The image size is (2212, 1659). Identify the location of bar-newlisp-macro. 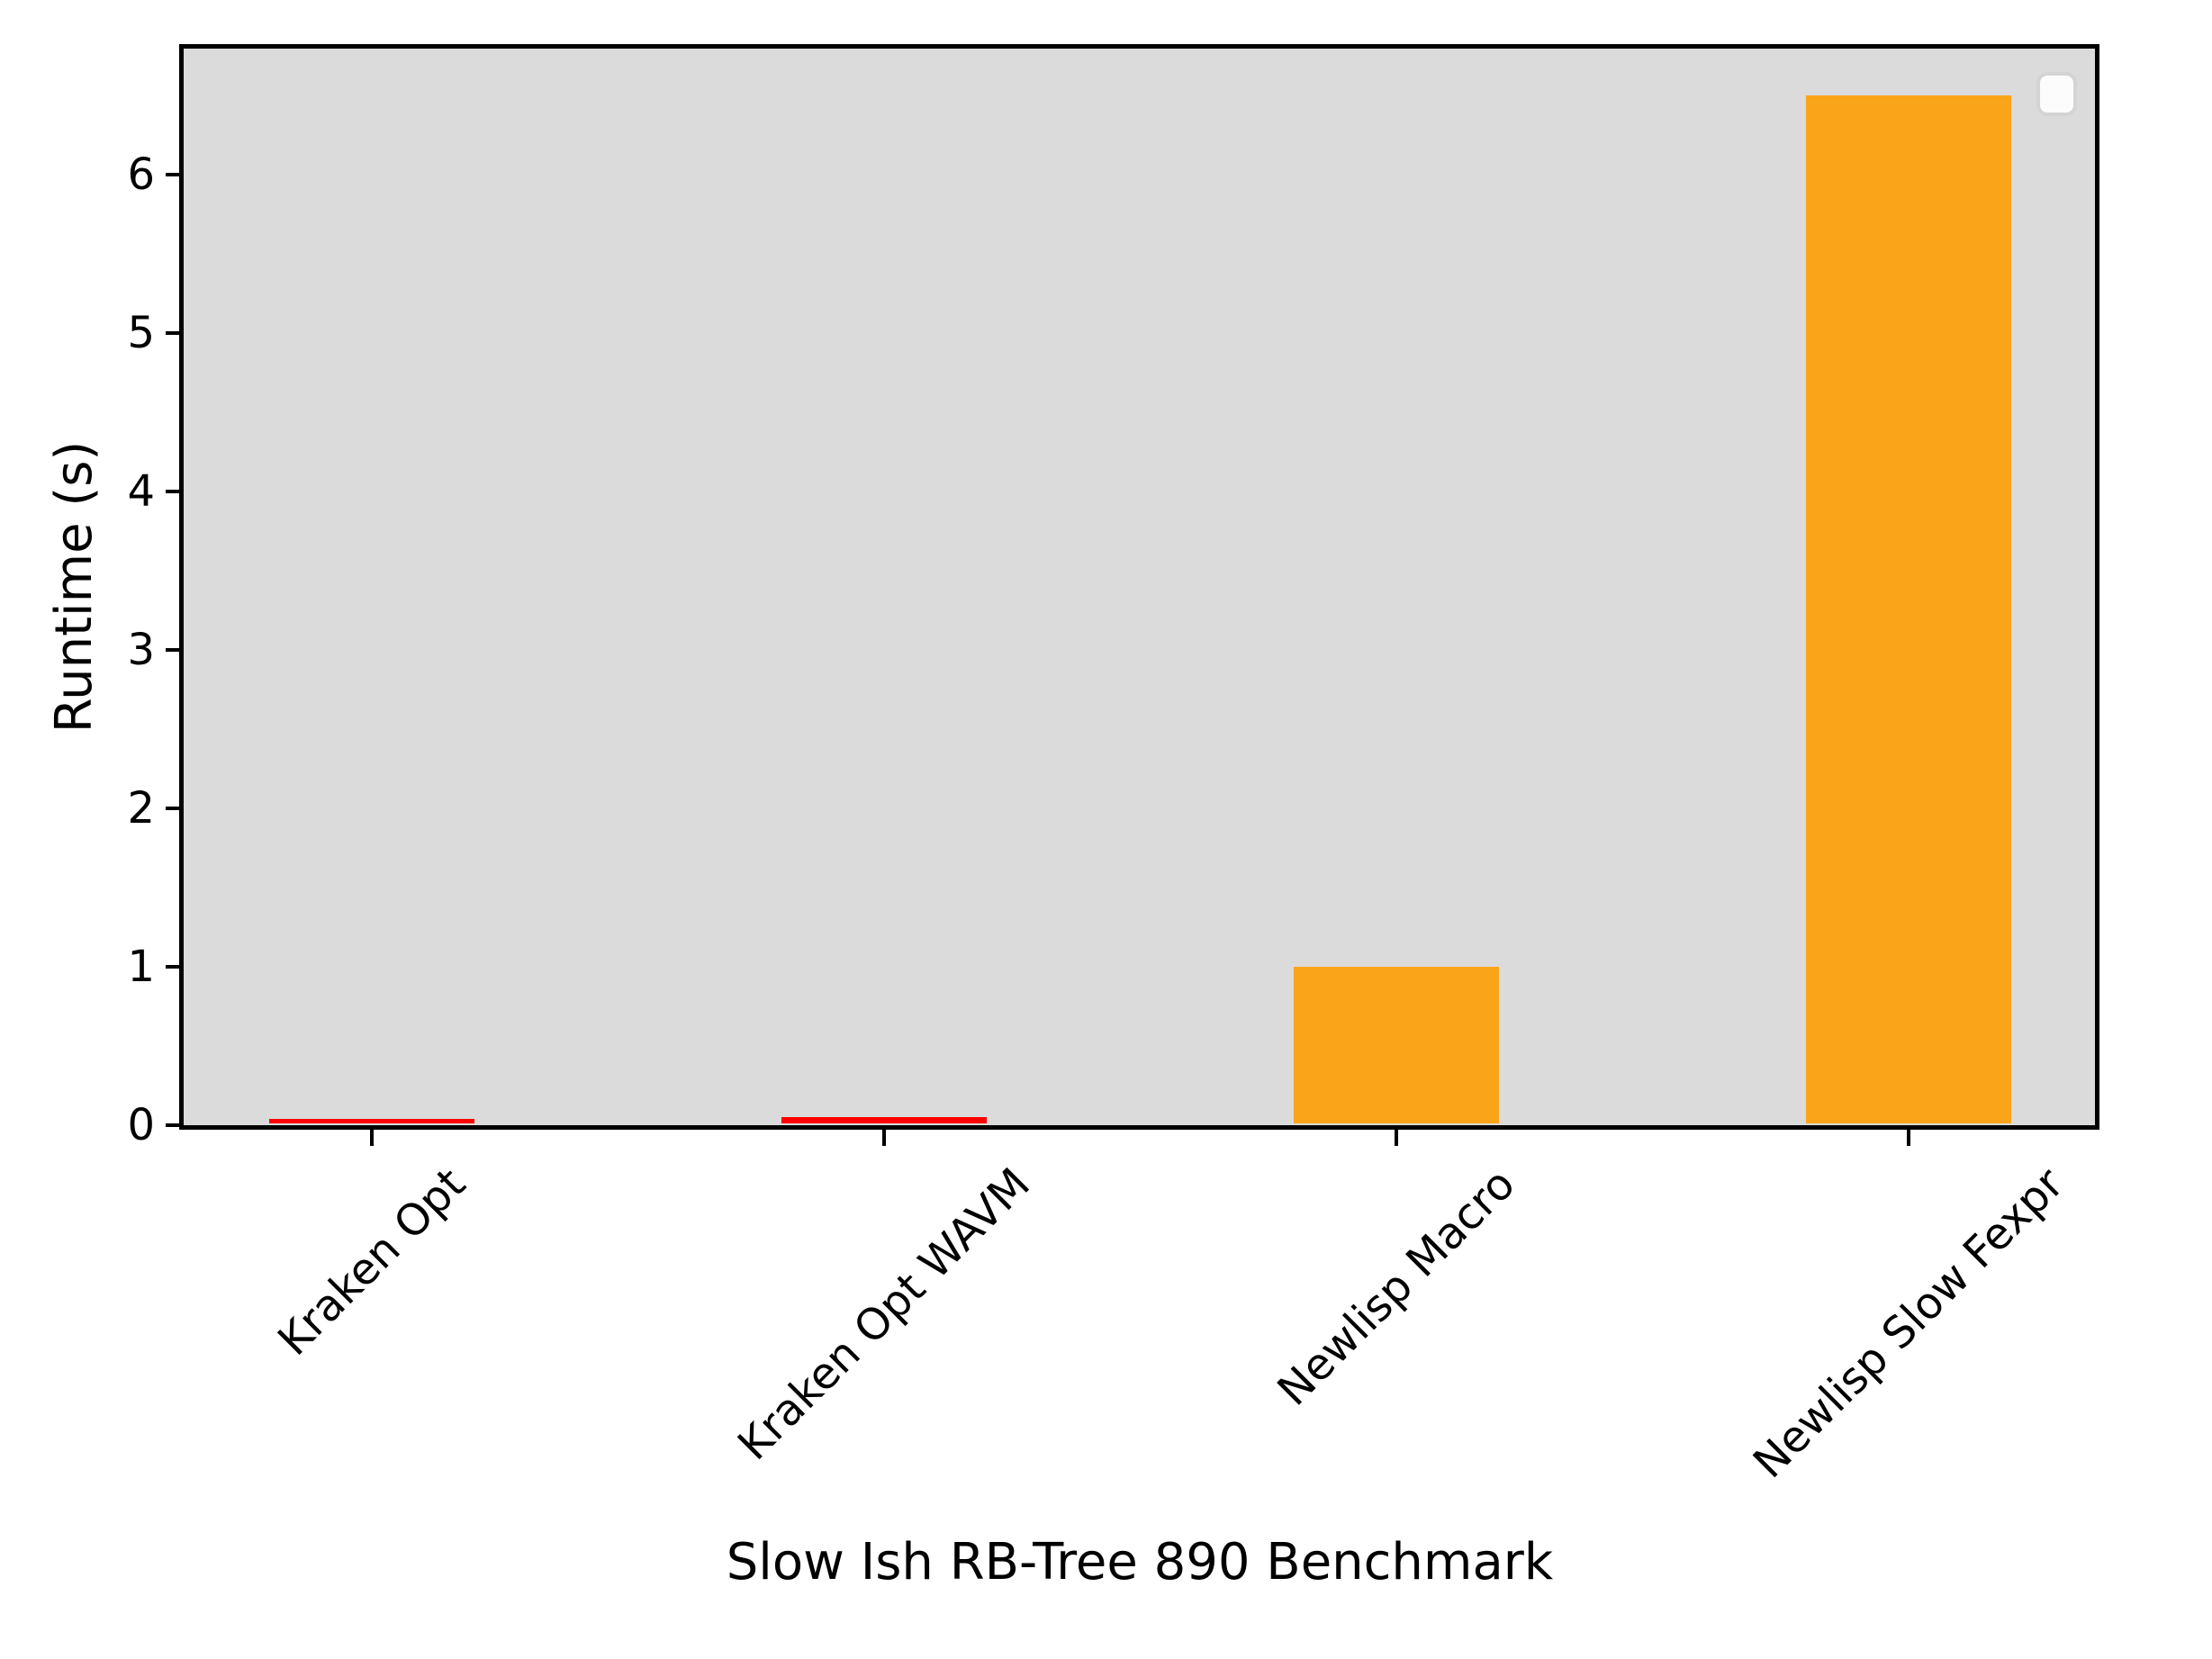
(1396, 1045).